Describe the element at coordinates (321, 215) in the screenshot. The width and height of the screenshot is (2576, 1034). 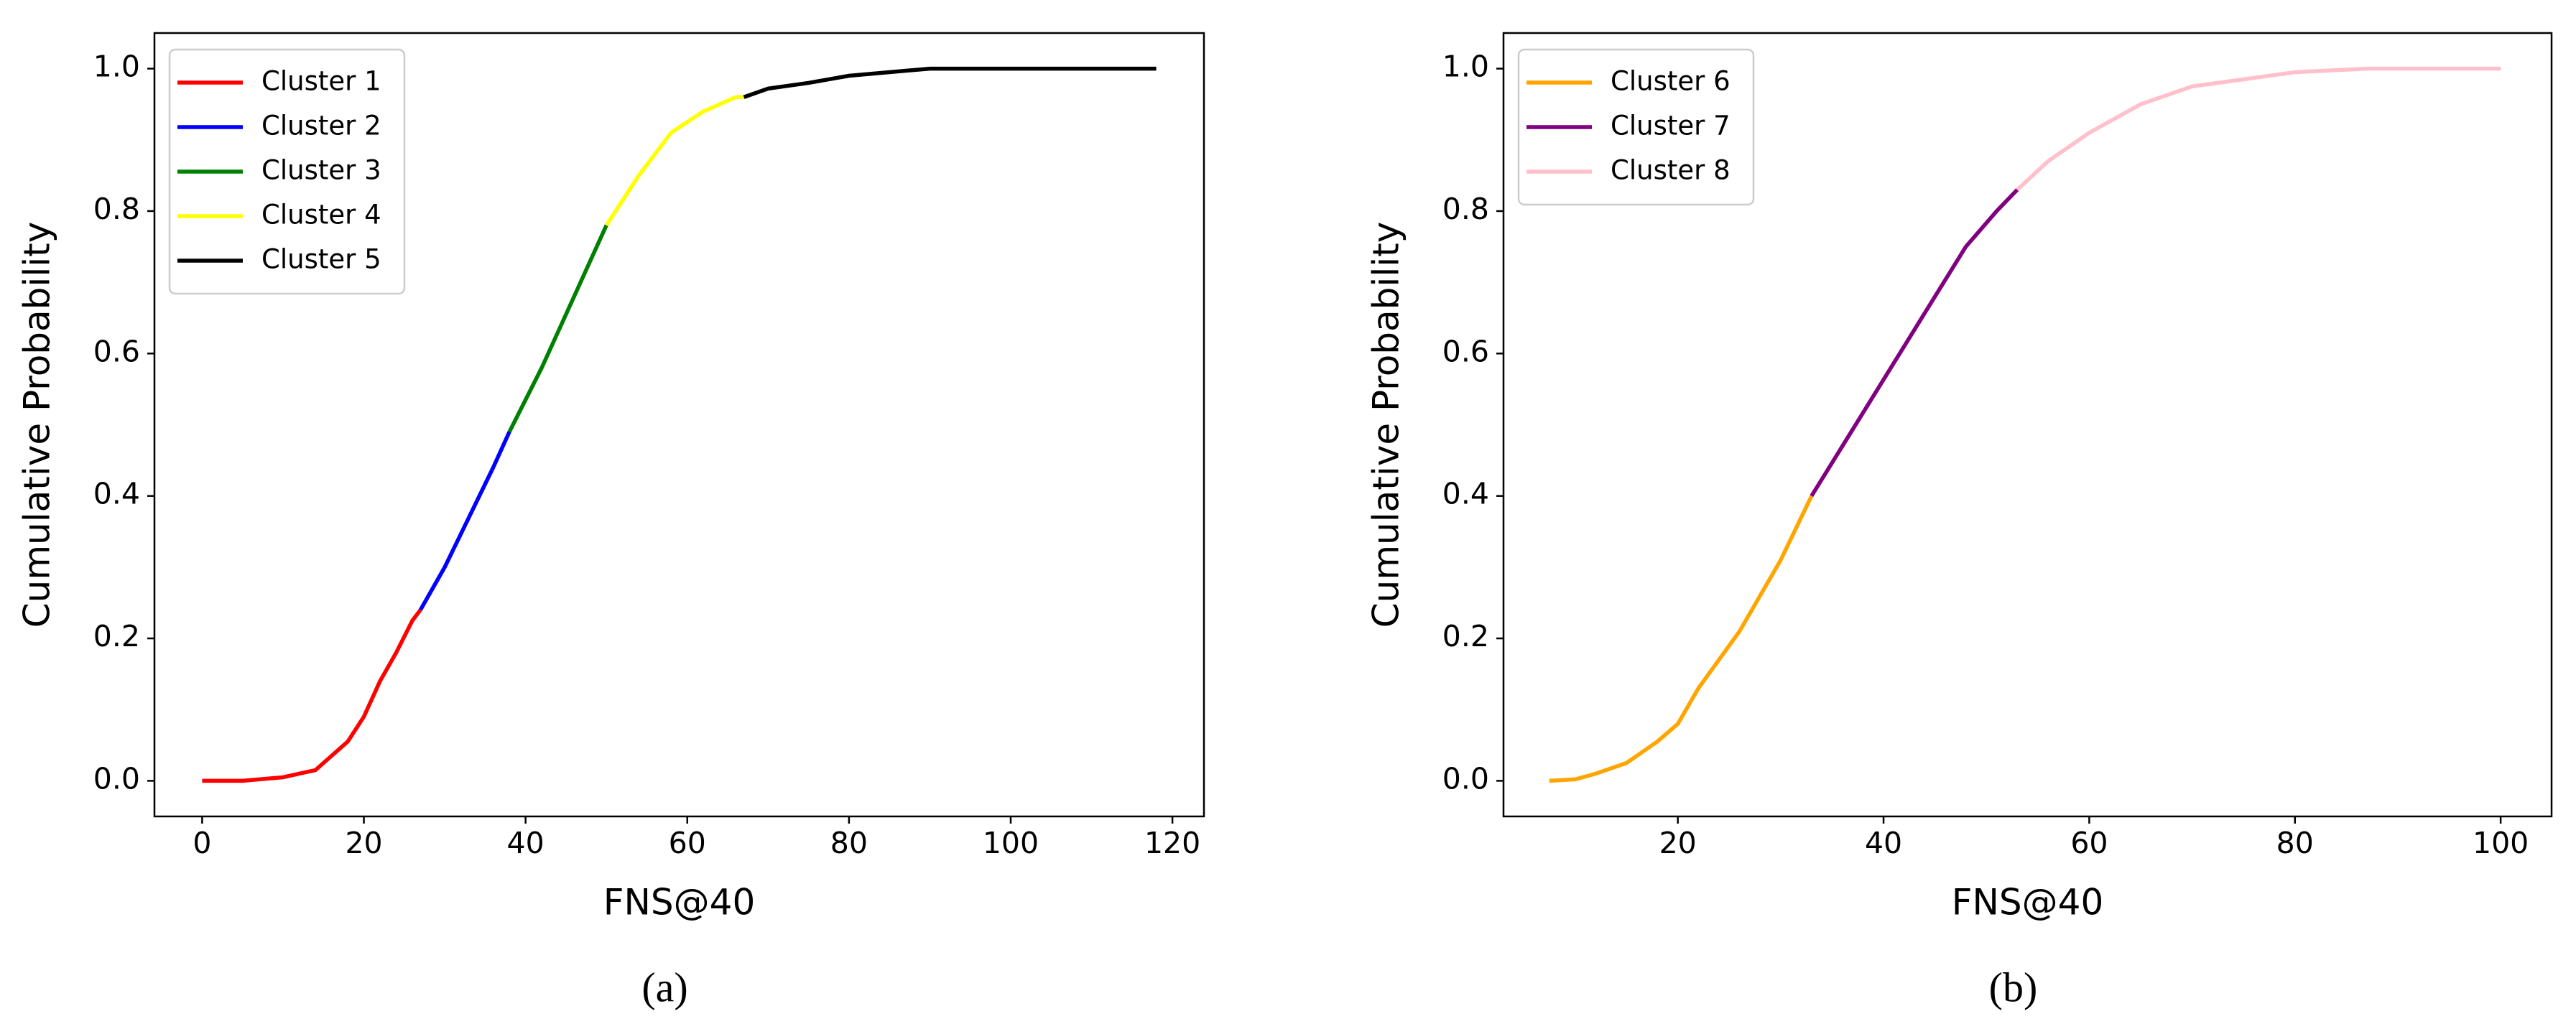
I see `legend-label: Cluster 4` at that location.